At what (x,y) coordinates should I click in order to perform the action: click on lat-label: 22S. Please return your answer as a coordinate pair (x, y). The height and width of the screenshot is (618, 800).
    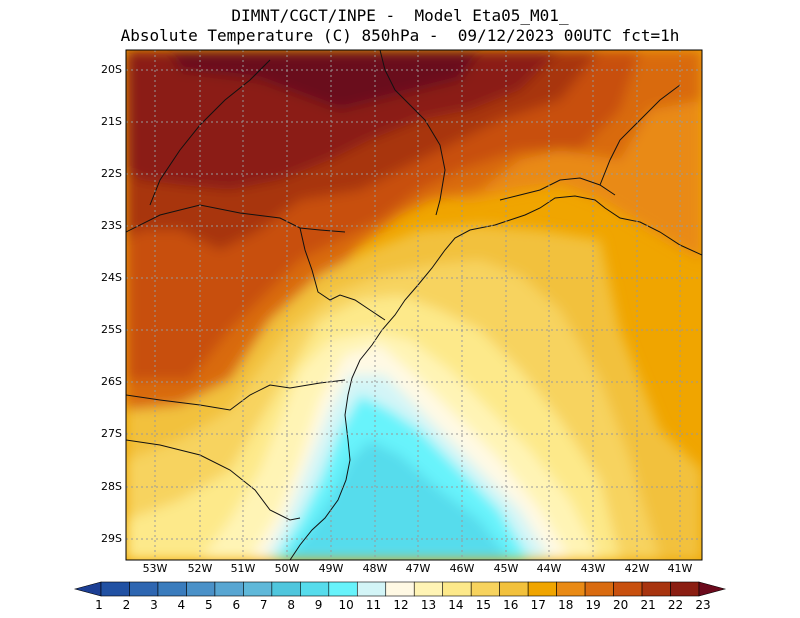
    Looking at the image, I should click on (111, 173).